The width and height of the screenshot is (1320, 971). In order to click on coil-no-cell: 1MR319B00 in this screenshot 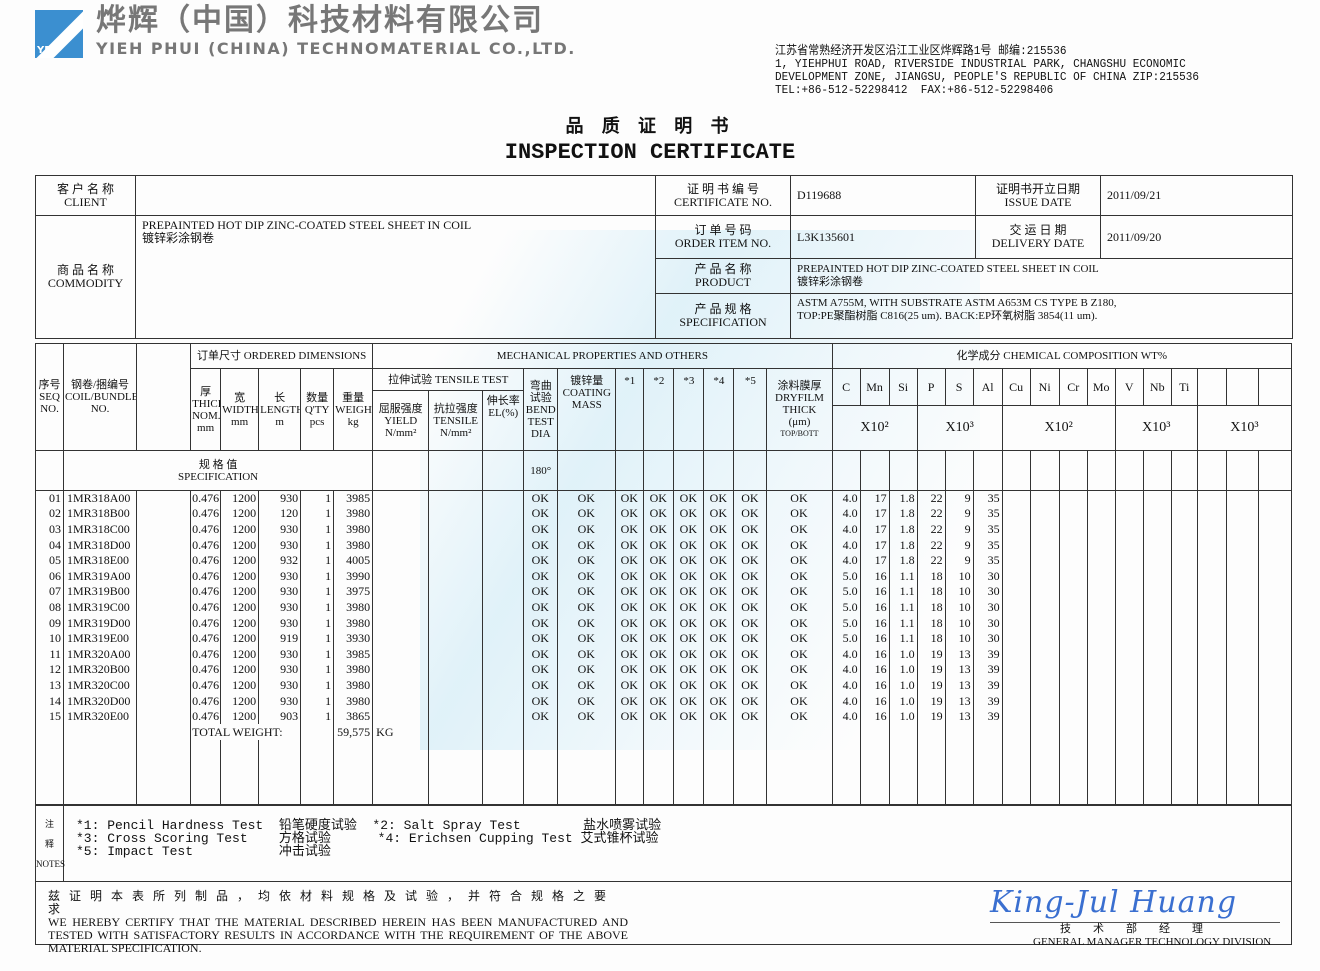, I will do `click(100, 592)`.